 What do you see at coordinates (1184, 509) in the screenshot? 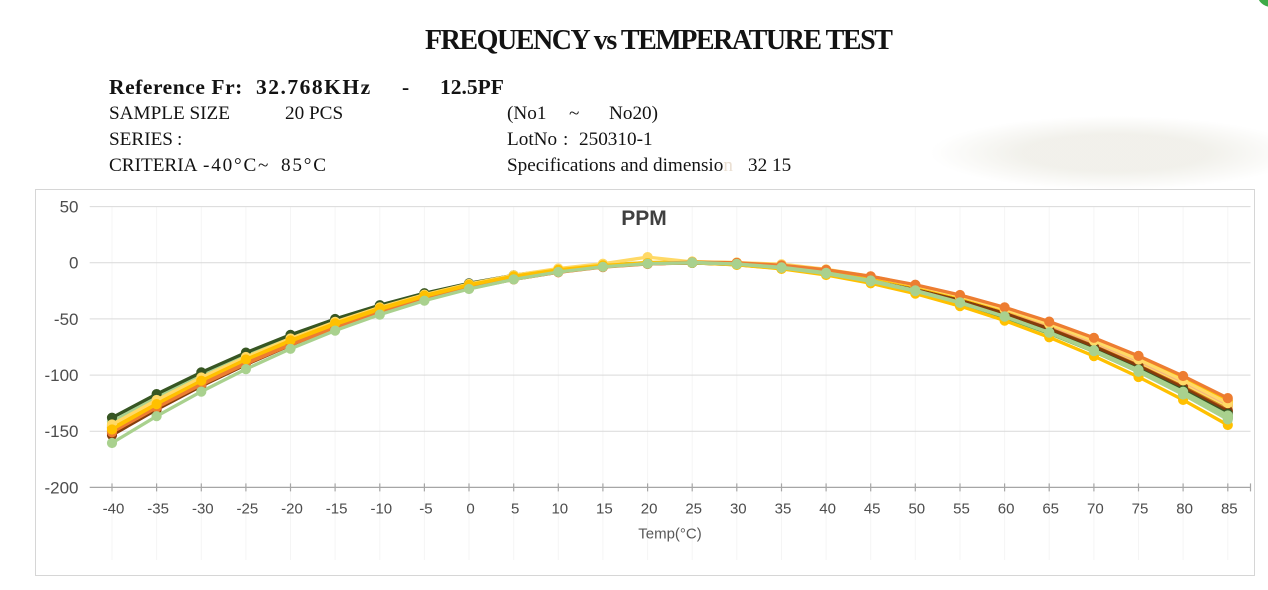
I see `svg-text: 80` at bounding box center [1184, 509].